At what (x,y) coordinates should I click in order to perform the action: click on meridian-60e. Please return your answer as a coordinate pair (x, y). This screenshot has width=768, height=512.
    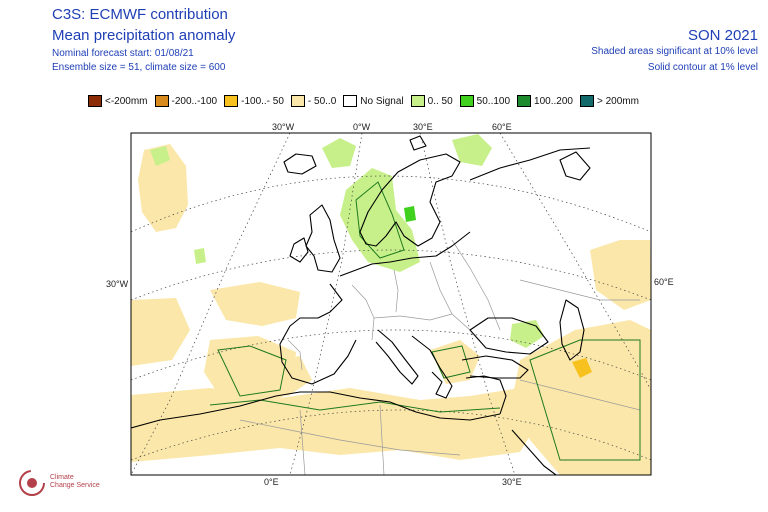
    Looking at the image, I should click on (575, 262).